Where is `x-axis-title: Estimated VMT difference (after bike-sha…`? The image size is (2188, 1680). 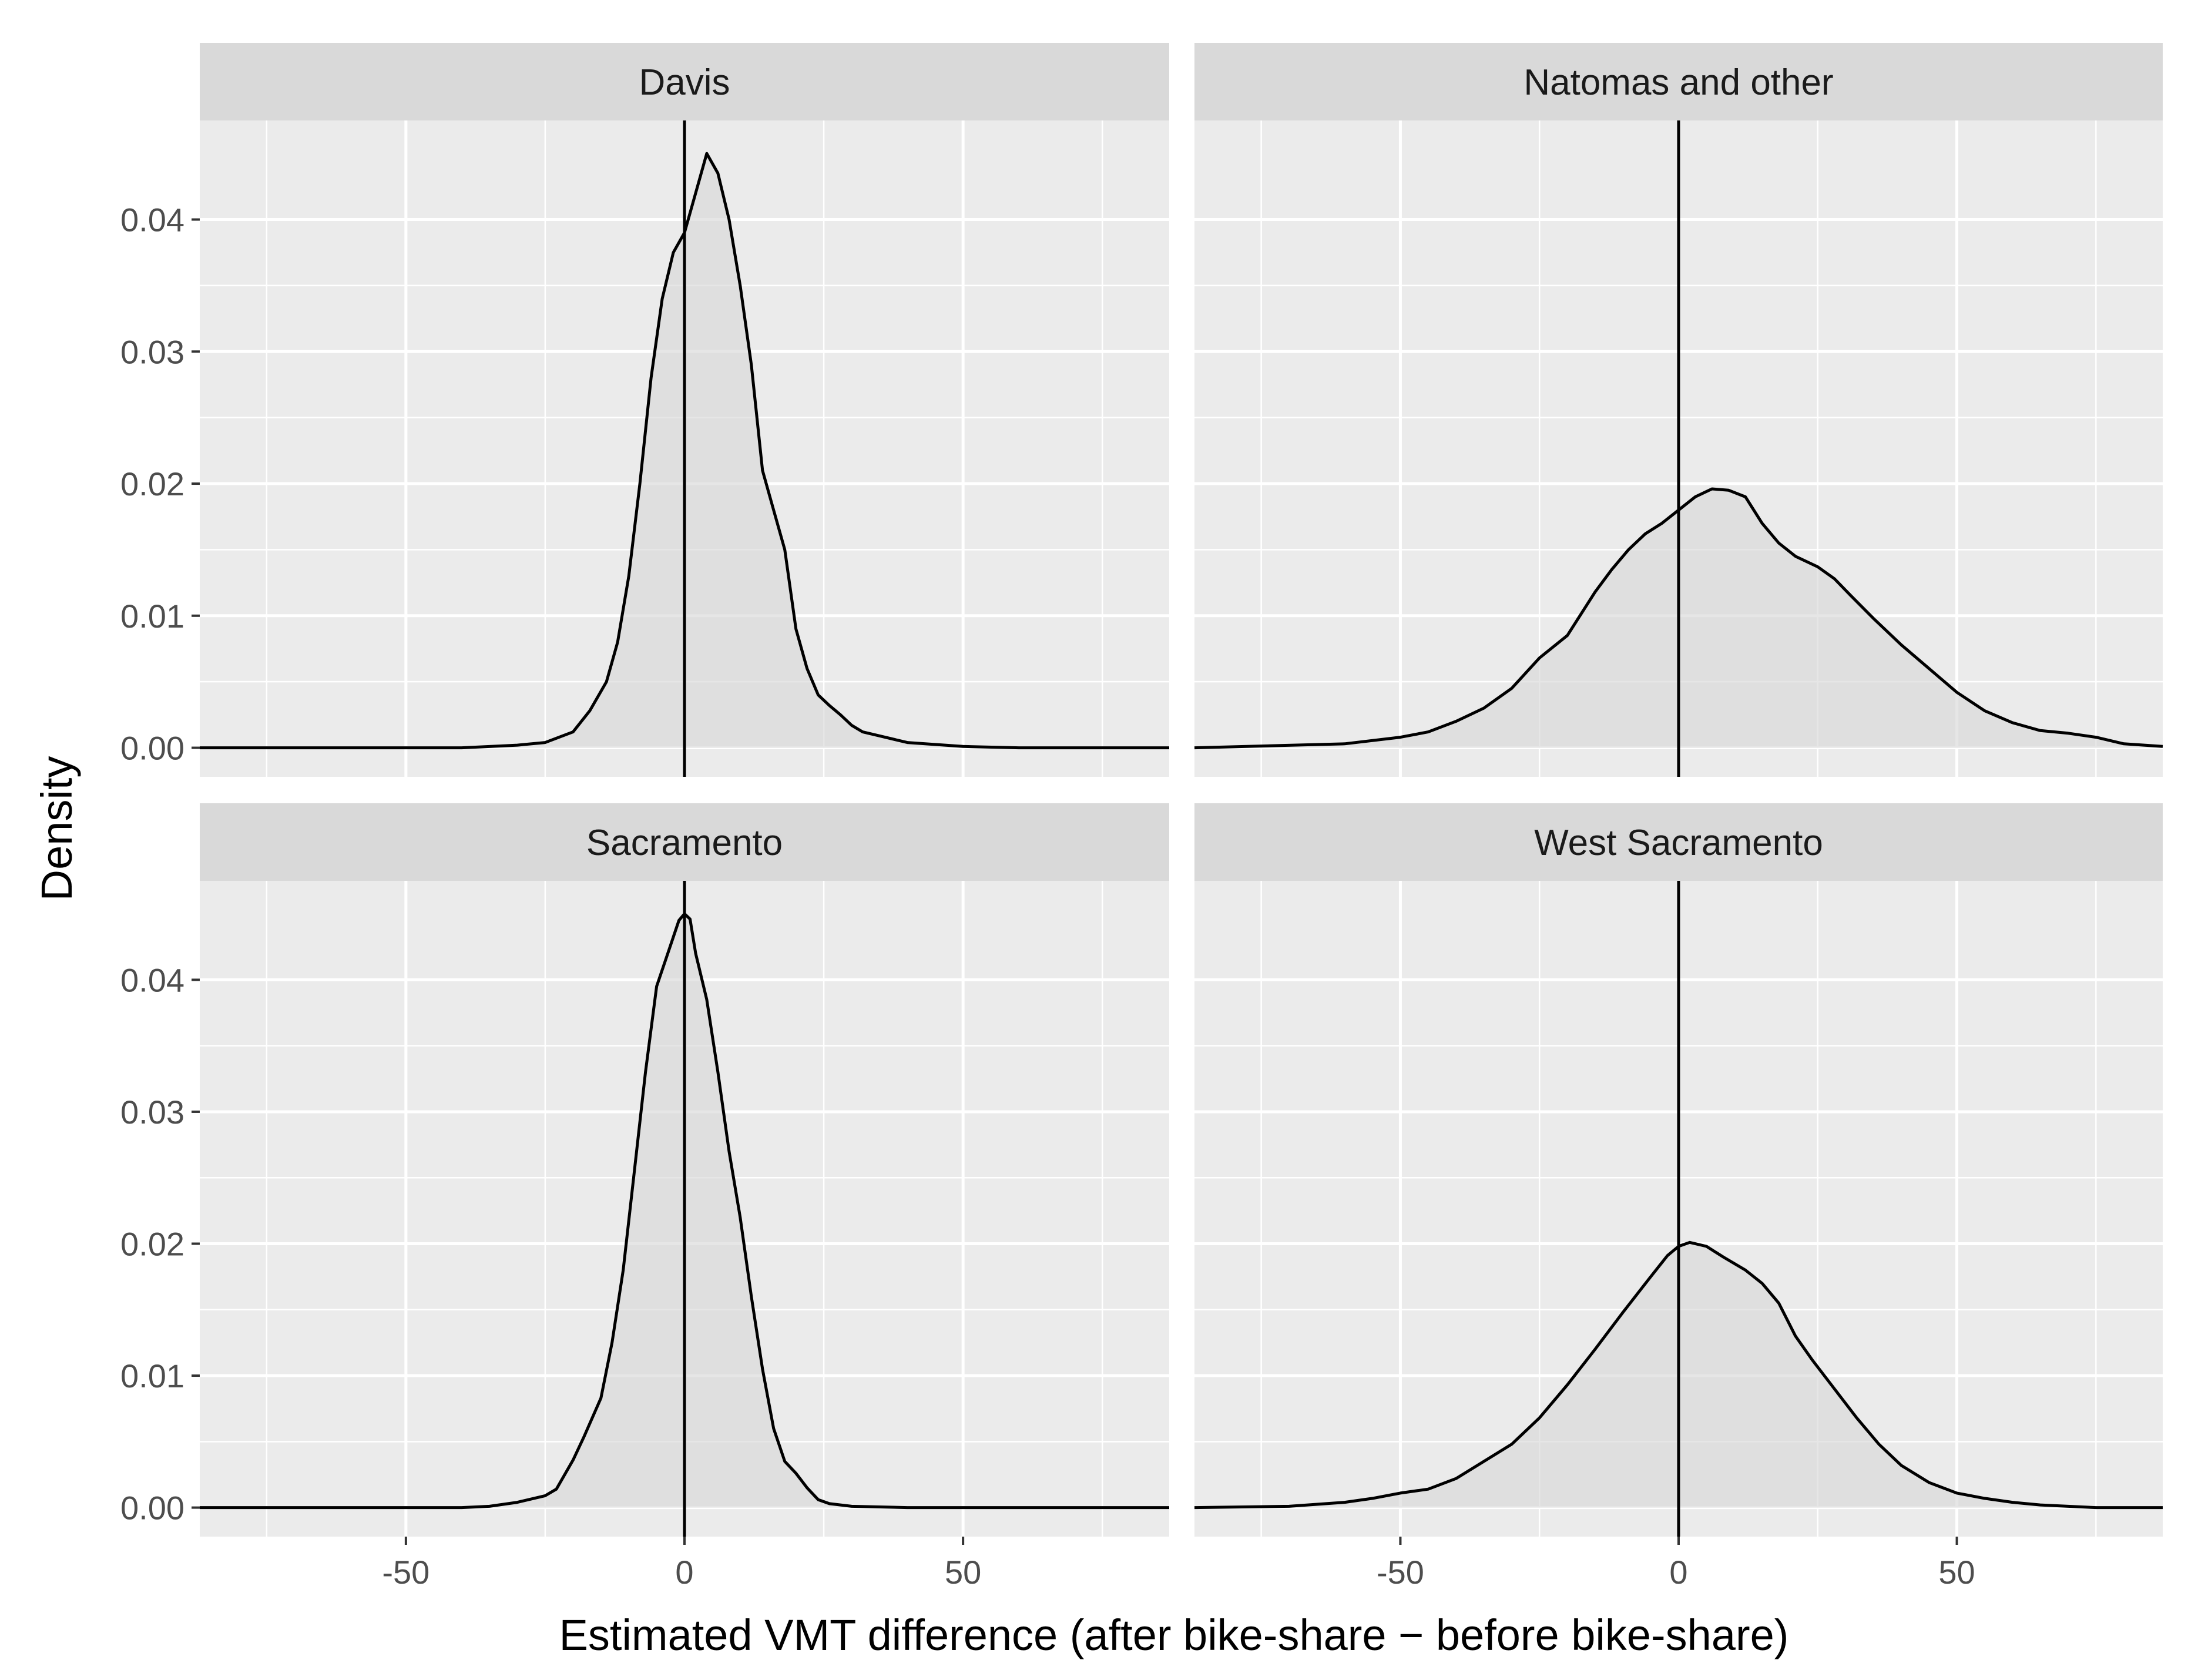 x-axis-title: Estimated VMT difference (after bike-sha… is located at coordinates (1174, 1635).